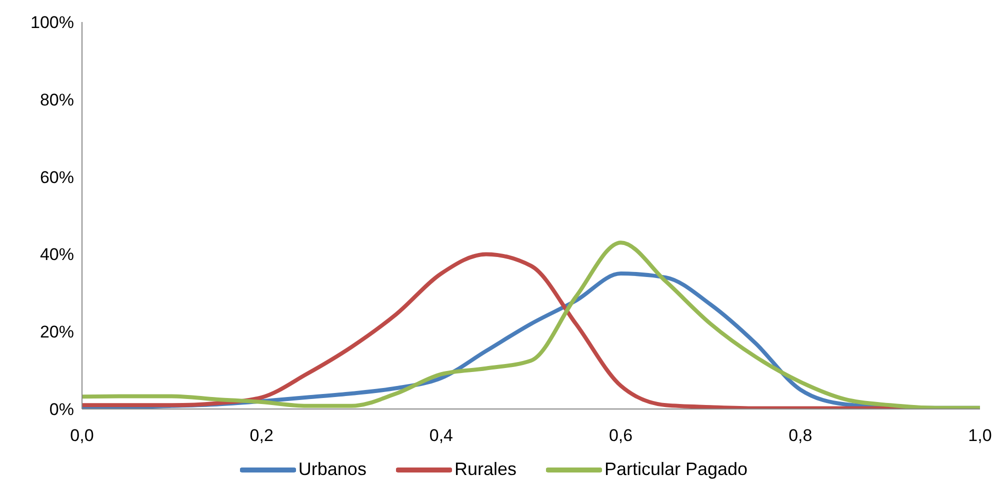 This screenshot has width=995, height=481. I want to click on x-tick-label: 0,0, so click(82, 436).